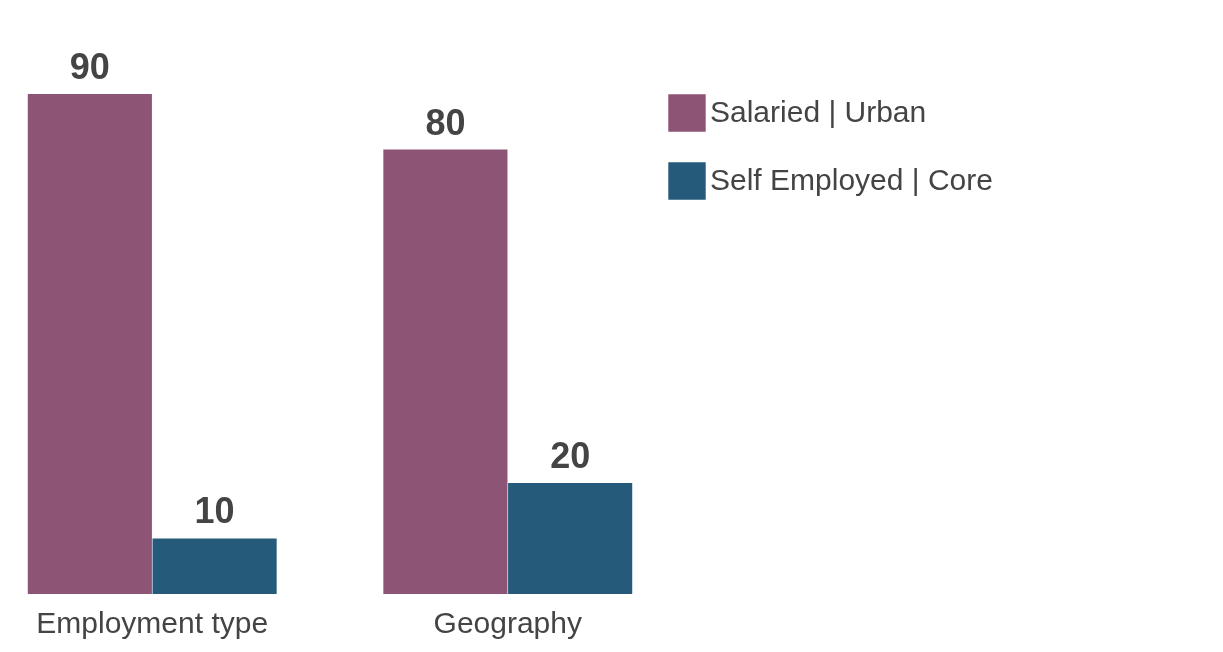 The height and width of the screenshot is (652, 1223). What do you see at coordinates (570, 455) in the screenshot?
I see `data-label: 20` at bounding box center [570, 455].